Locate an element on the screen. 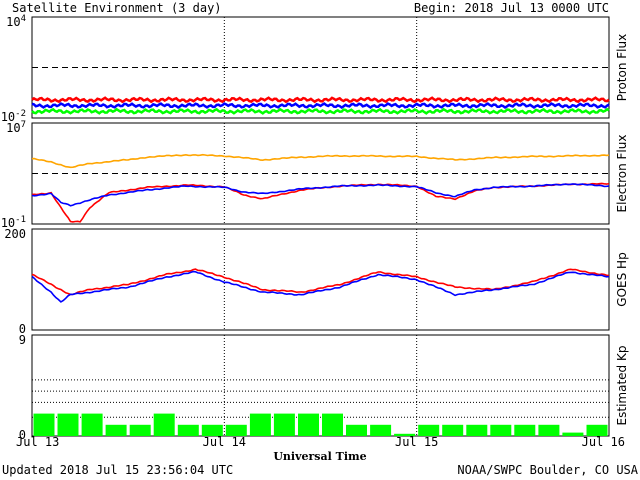  x-tick-2: Jul 15 is located at coordinates (416, 442).